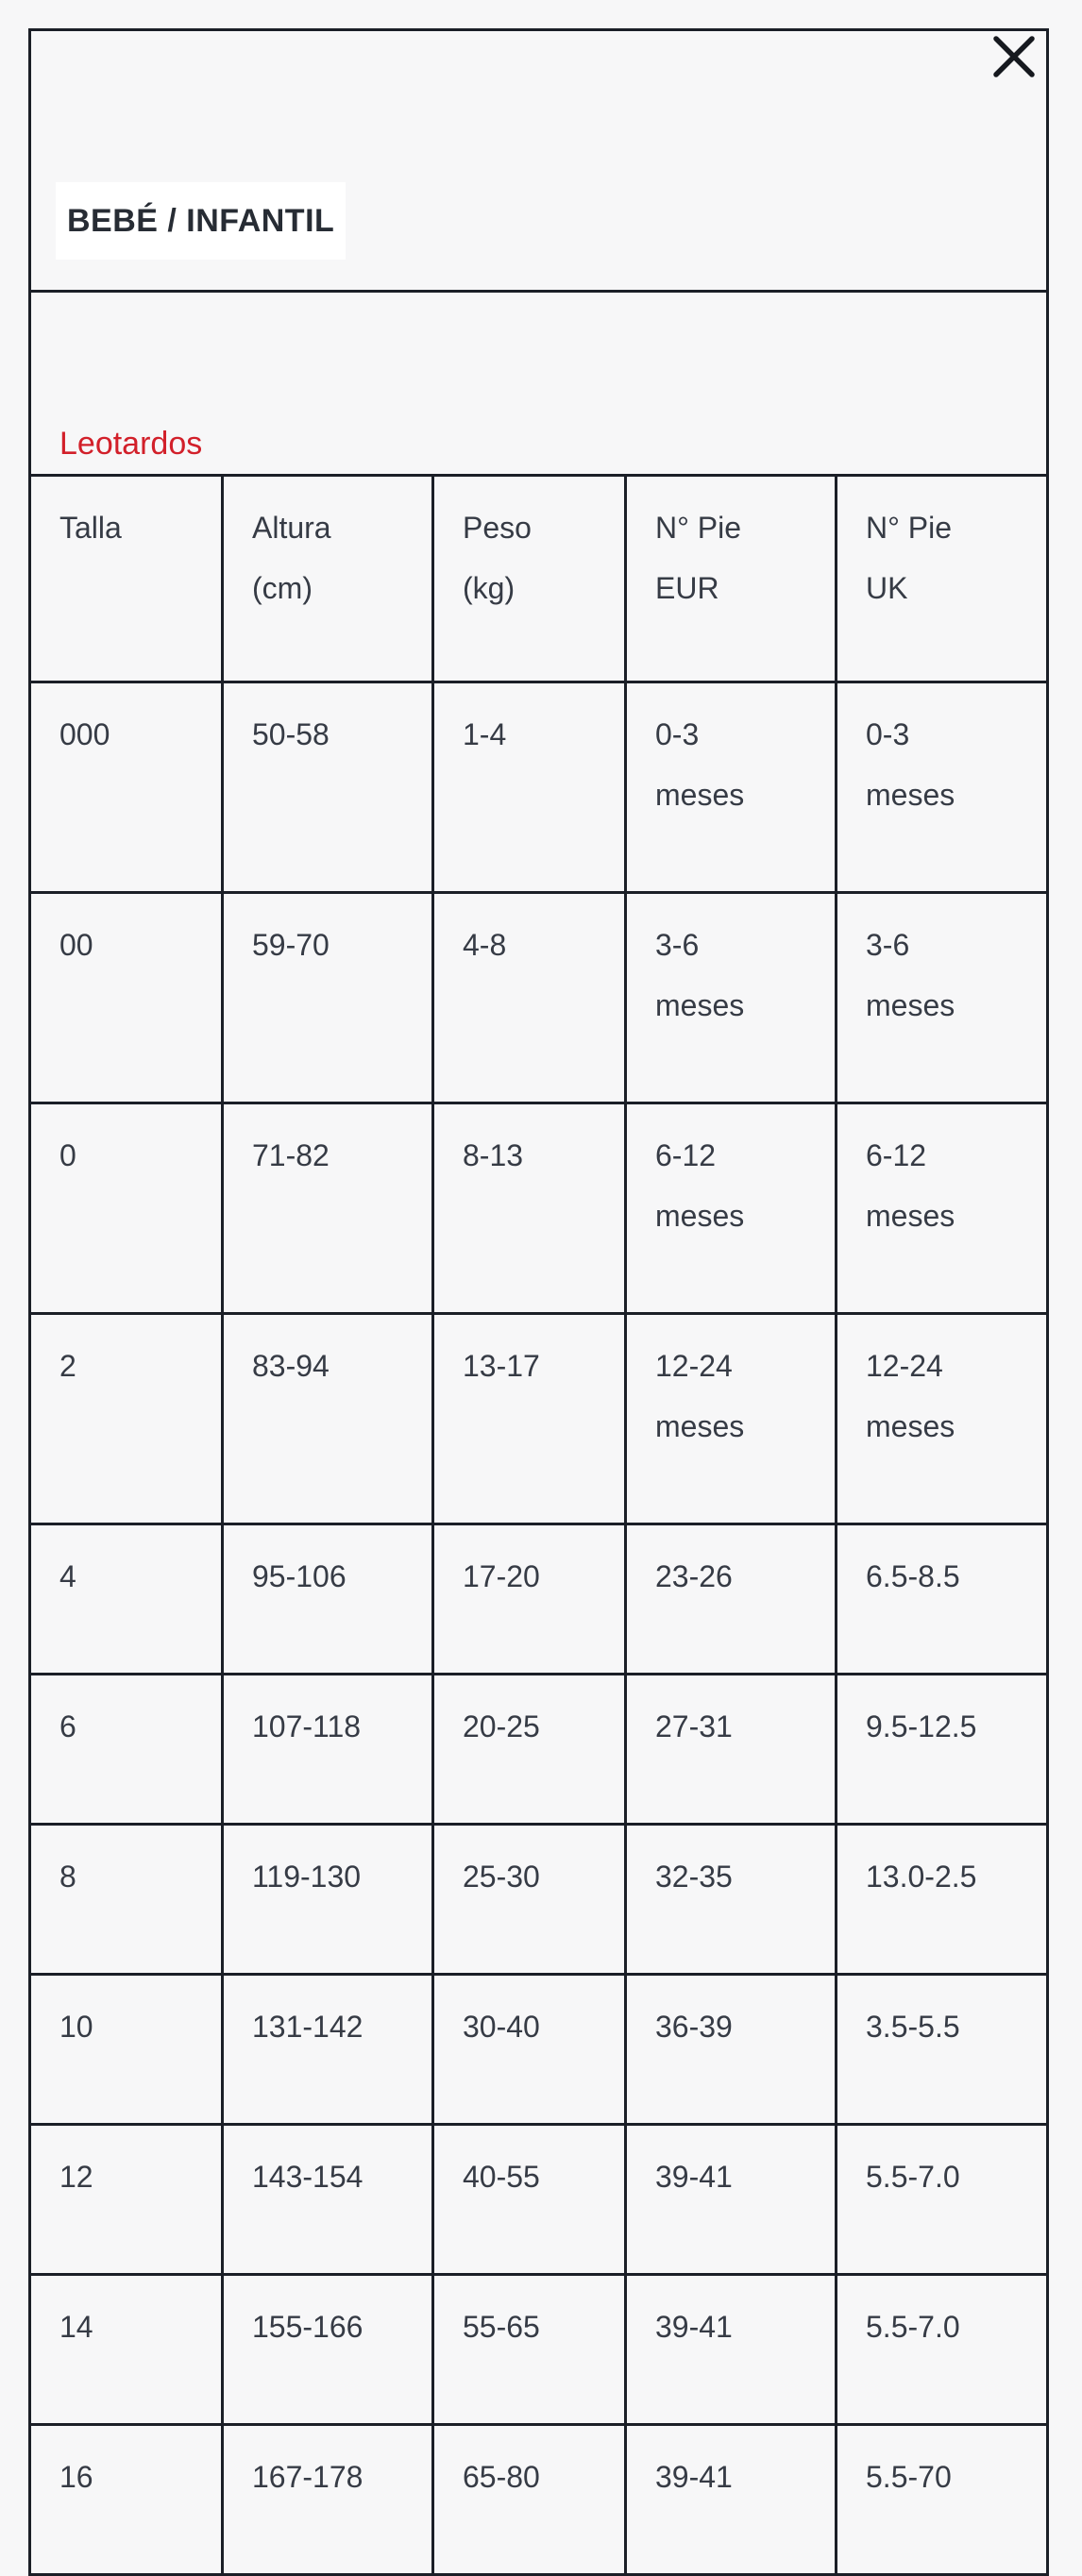 The width and height of the screenshot is (1082, 2576). What do you see at coordinates (942, 1750) in the screenshot?
I see `size-cell: 9.5-12.5` at bounding box center [942, 1750].